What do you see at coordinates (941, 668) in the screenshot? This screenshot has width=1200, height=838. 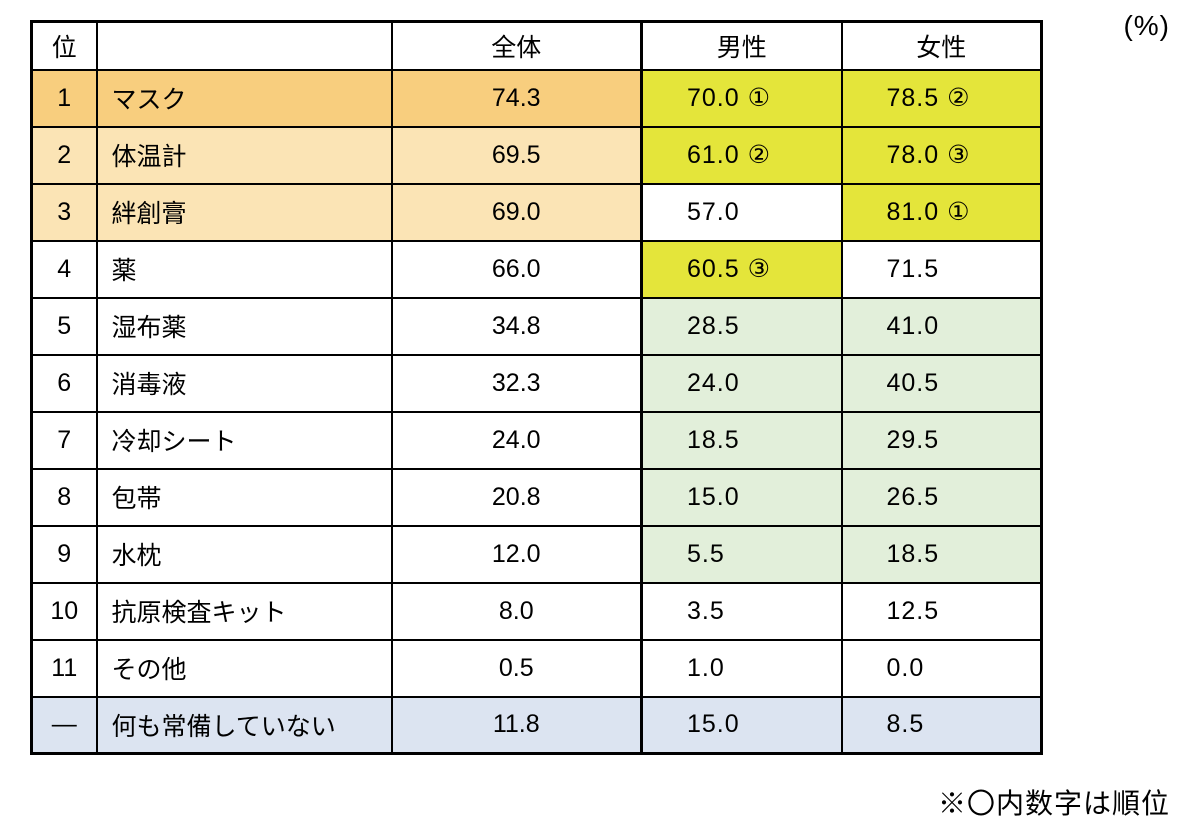 I see `female-cell: 0.0` at bounding box center [941, 668].